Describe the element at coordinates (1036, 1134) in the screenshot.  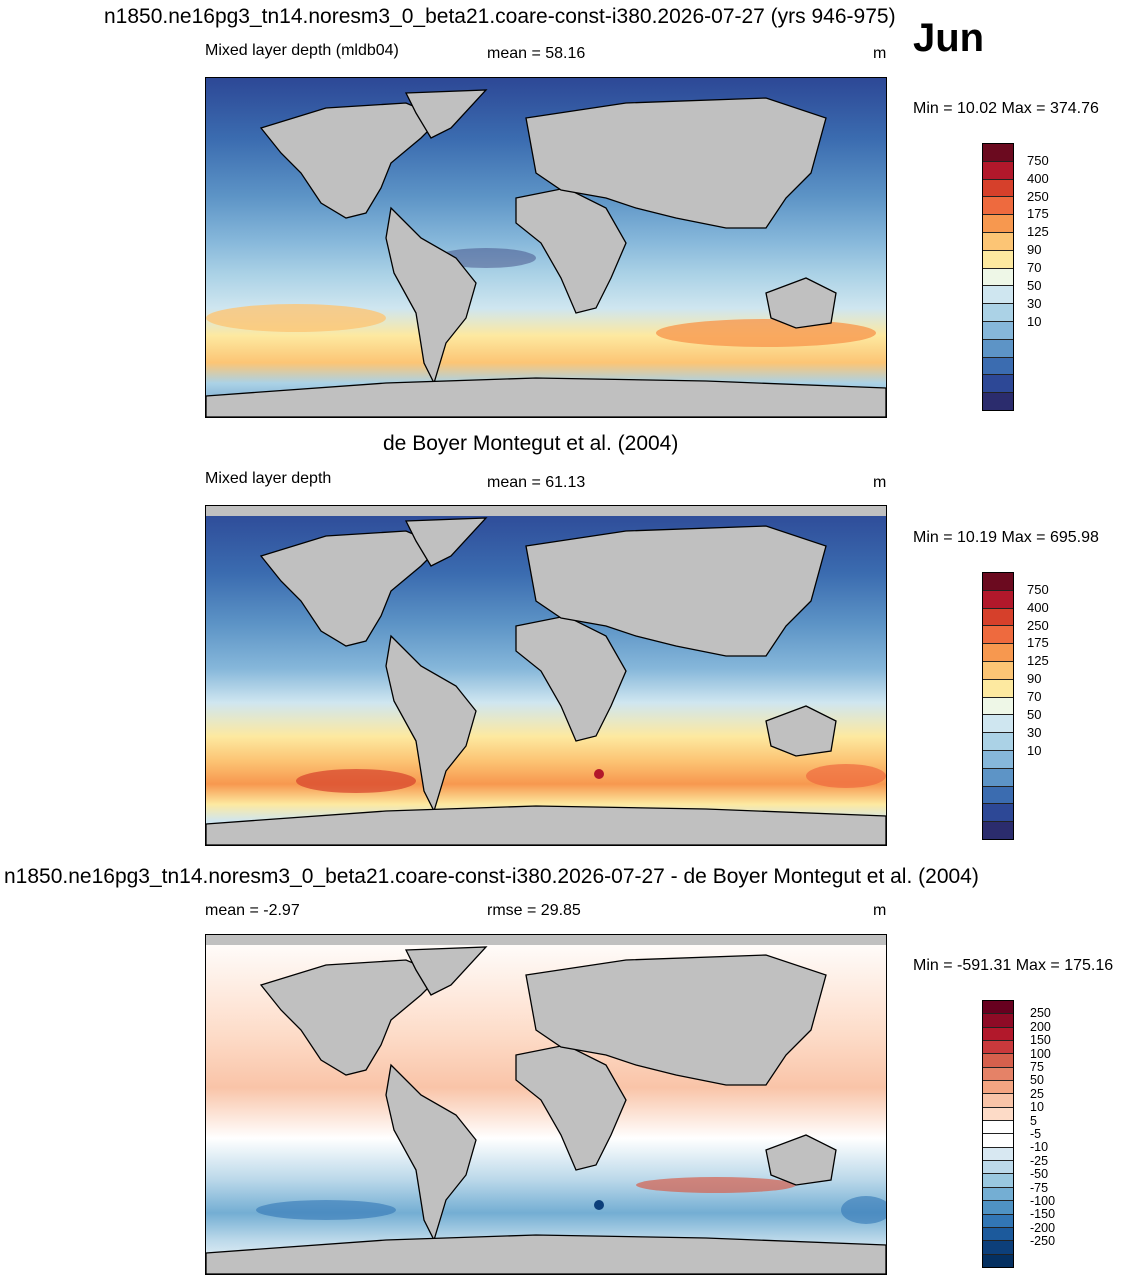
I see `colorbar-label: -5` at that location.